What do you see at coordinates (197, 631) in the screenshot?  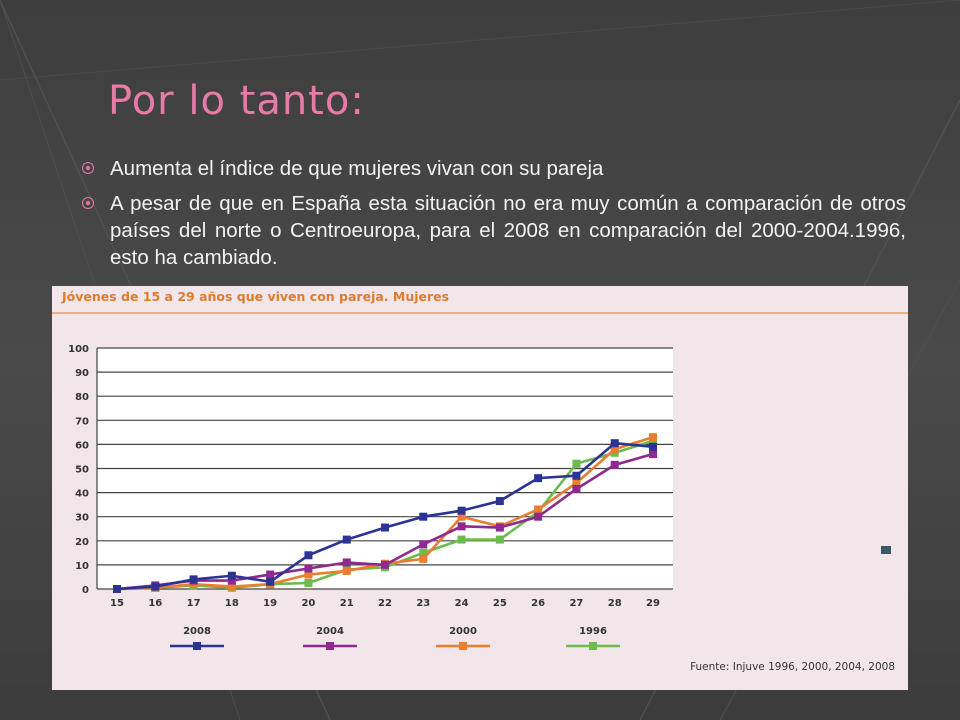 I see `legend-label: 2008` at bounding box center [197, 631].